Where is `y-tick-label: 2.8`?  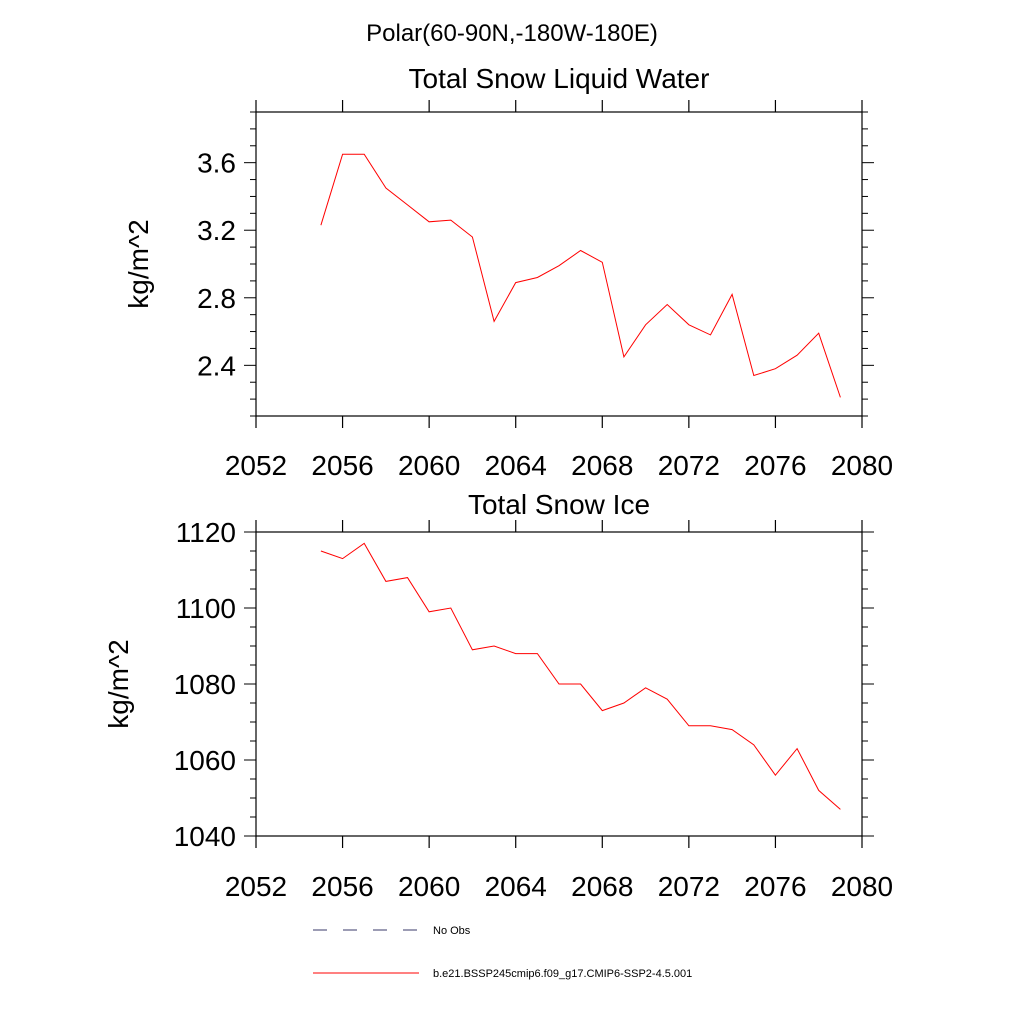
y-tick-label: 2.8 is located at coordinates (216, 298).